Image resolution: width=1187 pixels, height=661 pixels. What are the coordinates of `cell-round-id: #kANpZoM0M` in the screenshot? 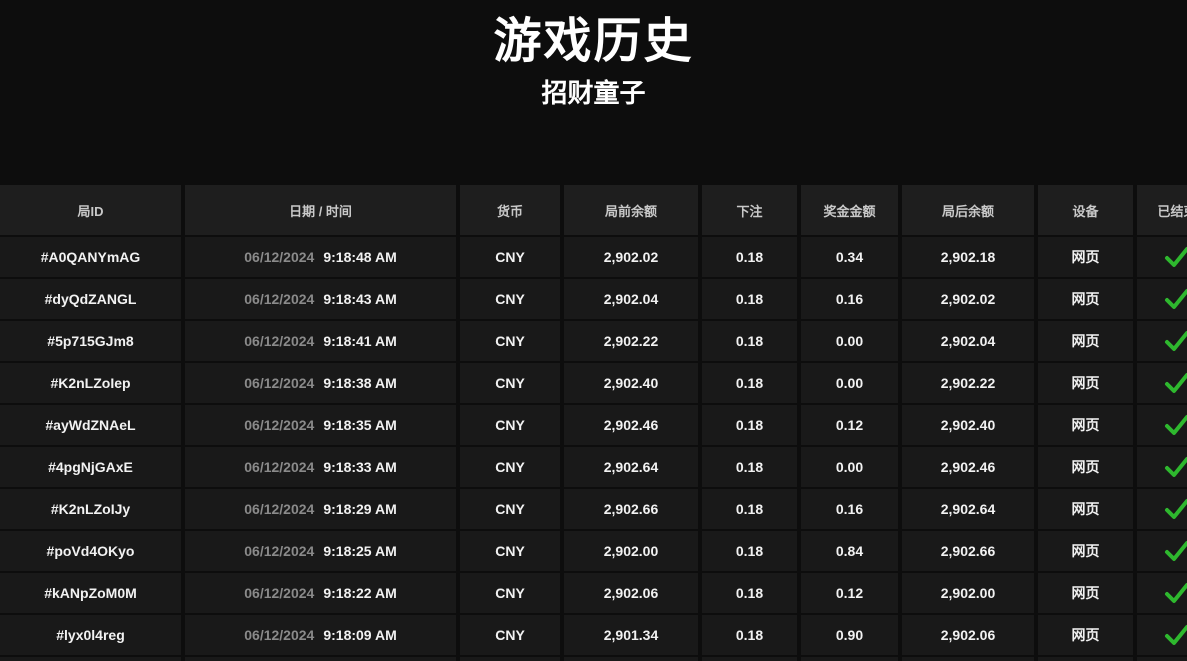 It's located at (90, 593).